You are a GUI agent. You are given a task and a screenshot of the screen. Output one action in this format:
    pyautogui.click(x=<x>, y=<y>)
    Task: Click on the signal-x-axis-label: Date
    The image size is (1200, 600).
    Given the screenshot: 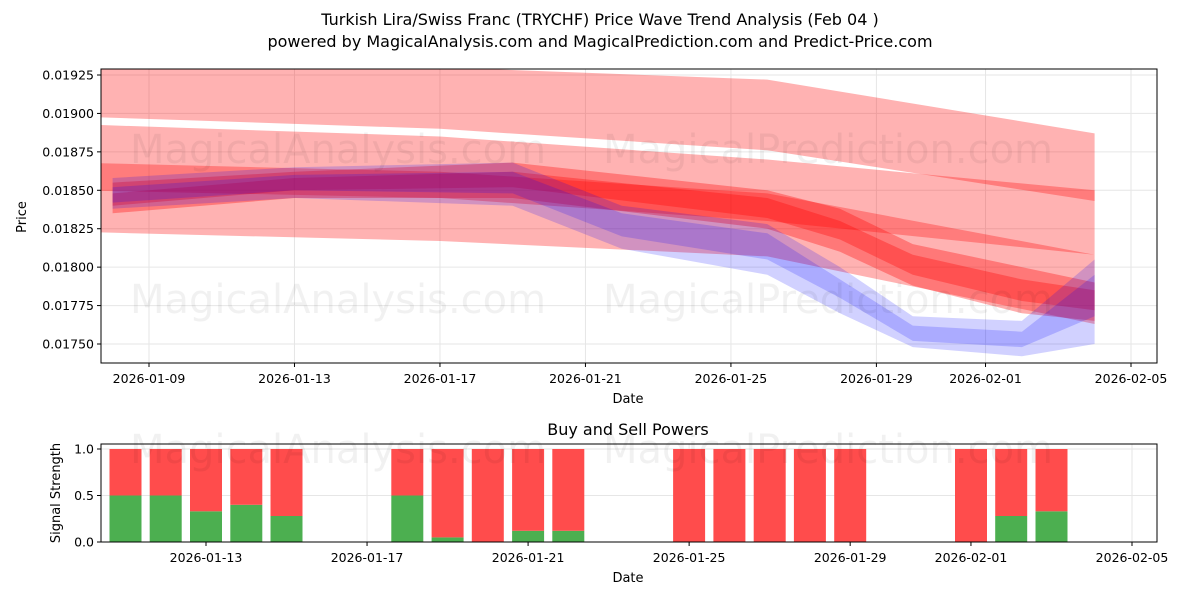 What is the action you would take?
    pyautogui.click(x=627, y=578)
    